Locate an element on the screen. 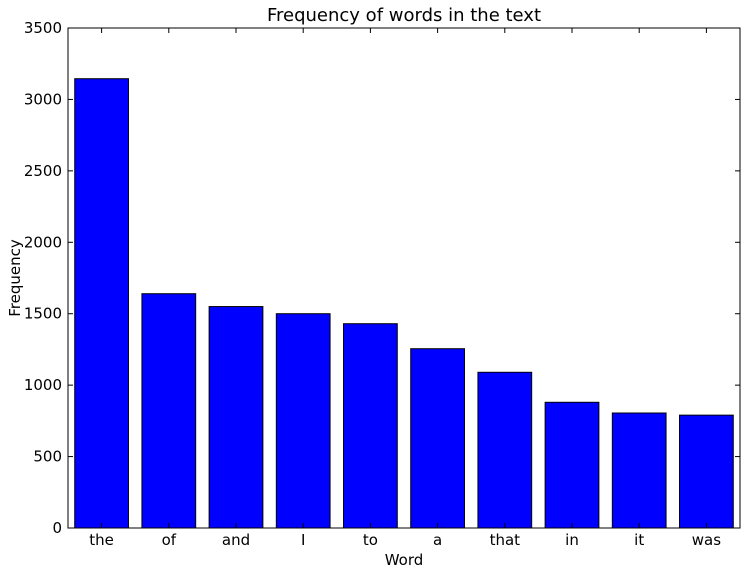  y-tick-label-3000: 3000 is located at coordinates (43, 99).